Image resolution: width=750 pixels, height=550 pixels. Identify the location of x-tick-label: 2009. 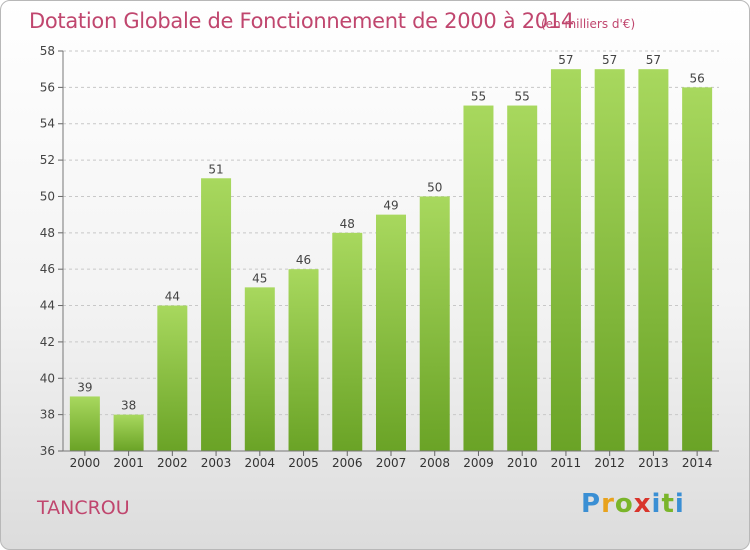
(478, 463).